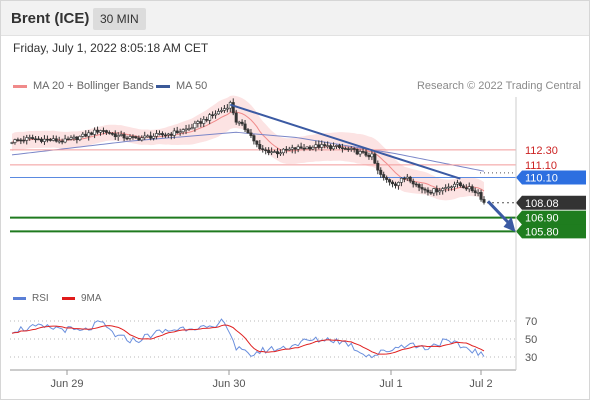  I want to click on rsi-line, so click(248, 338).